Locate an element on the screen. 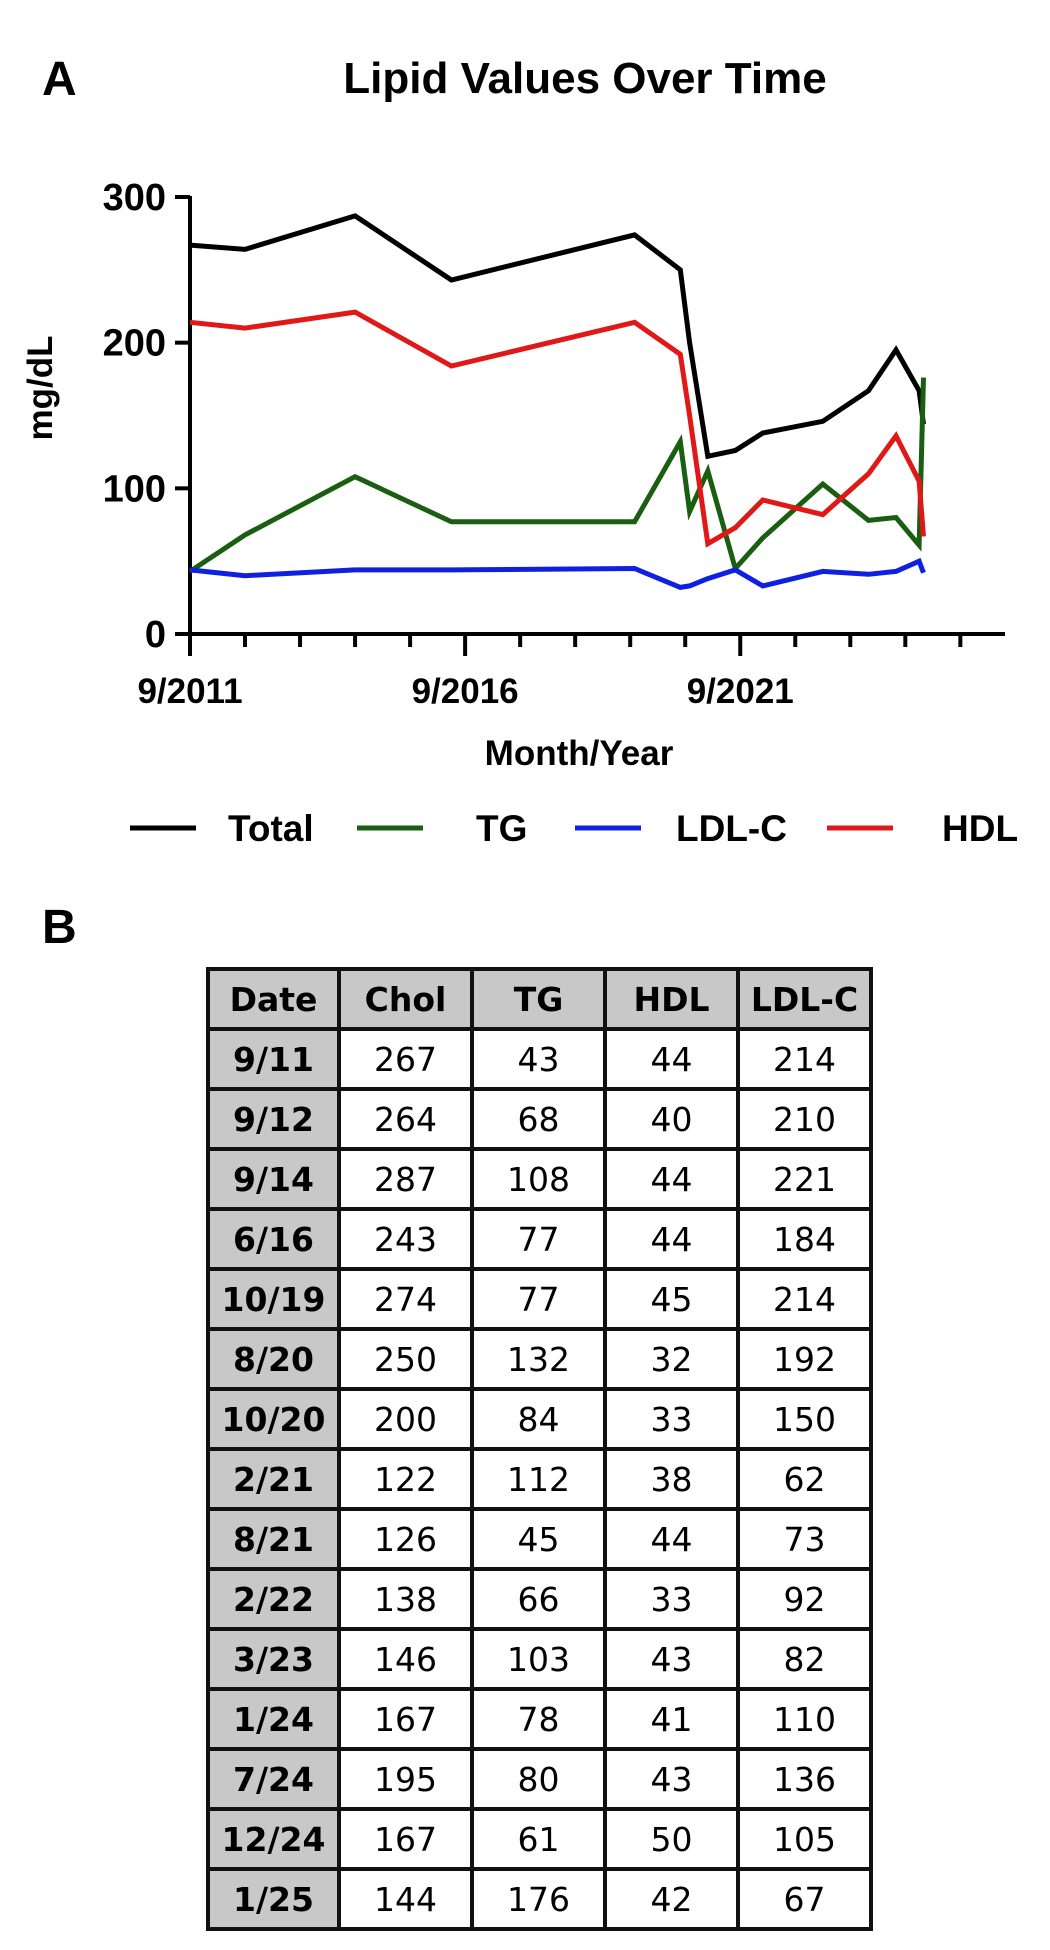 Image resolution: width=1050 pixels, height=1950 pixels. table-header-row: Date Chol TG HDL LDL-C is located at coordinates (539, 999).